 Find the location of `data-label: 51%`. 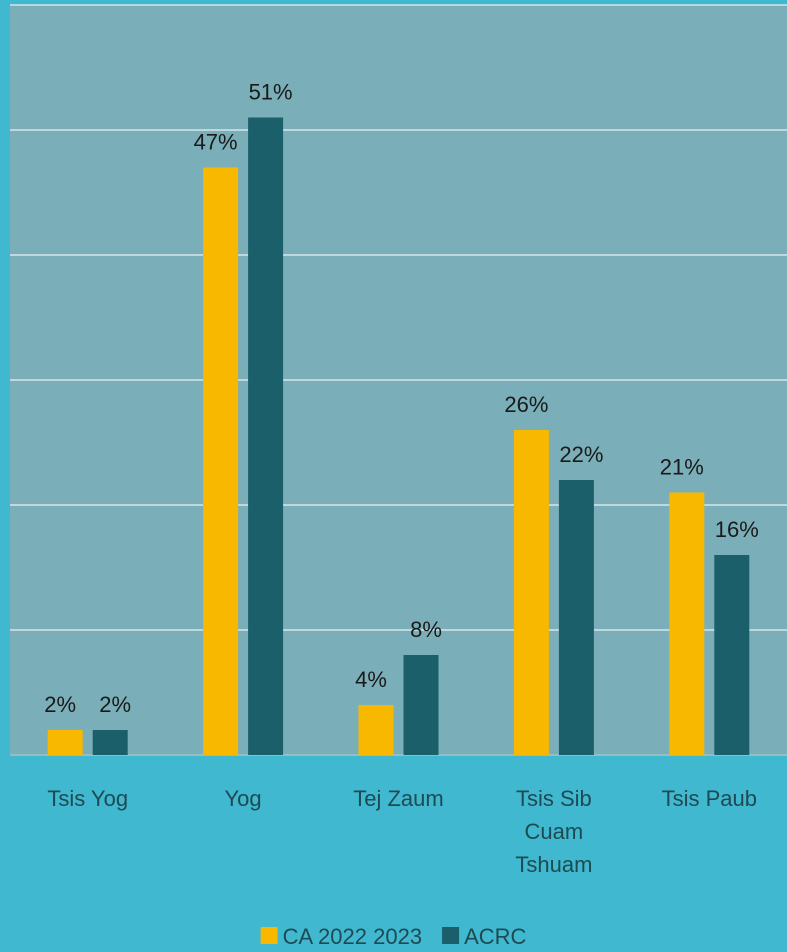

data-label: 51% is located at coordinates (271, 92).